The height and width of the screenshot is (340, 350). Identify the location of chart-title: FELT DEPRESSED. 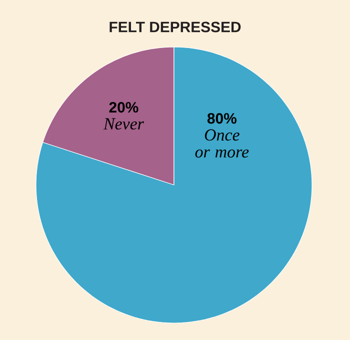
(175, 27).